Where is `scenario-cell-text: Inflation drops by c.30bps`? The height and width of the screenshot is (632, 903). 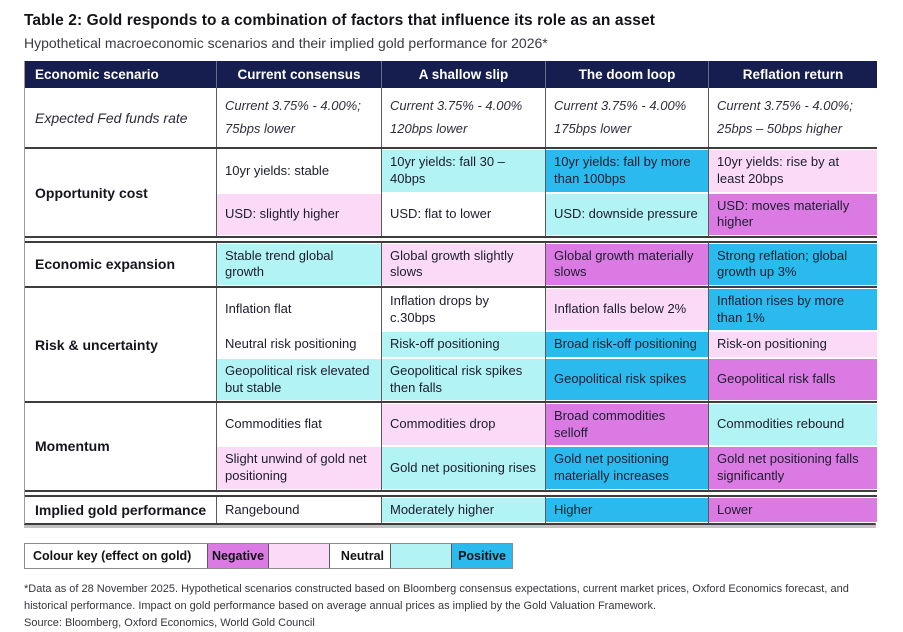 scenario-cell-text: Inflation drops by c.30bps is located at coordinates (463, 310).